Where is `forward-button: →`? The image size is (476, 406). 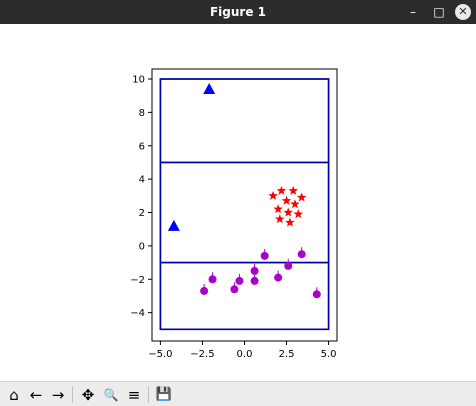
forward-button: → is located at coordinates (58, 395).